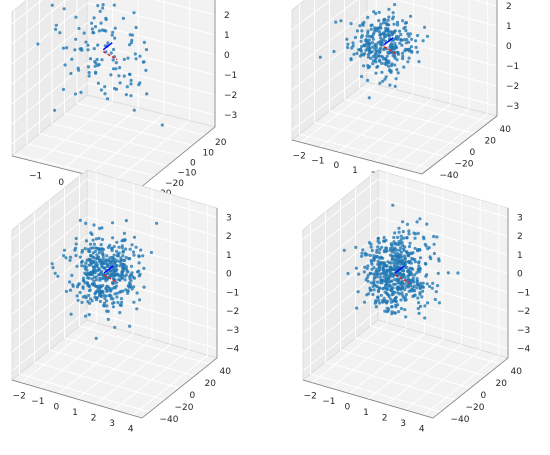  What do you see at coordinates (19, 397) in the screenshot?
I see `x-tick-label: −2` at bounding box center [19, 397].